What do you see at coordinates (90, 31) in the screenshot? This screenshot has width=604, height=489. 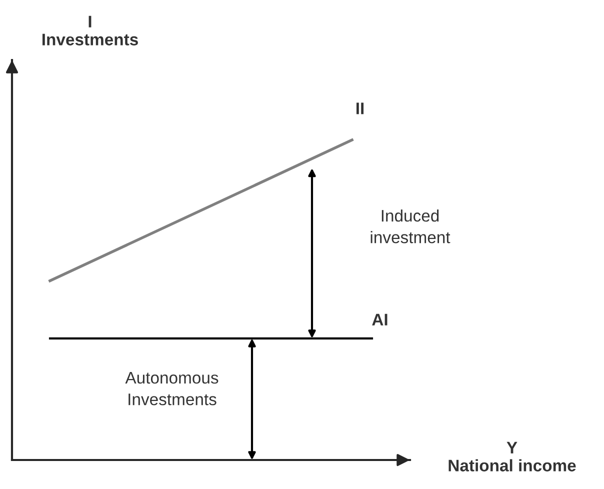 I see `text: I Investments` at bounding box center [90, 31].